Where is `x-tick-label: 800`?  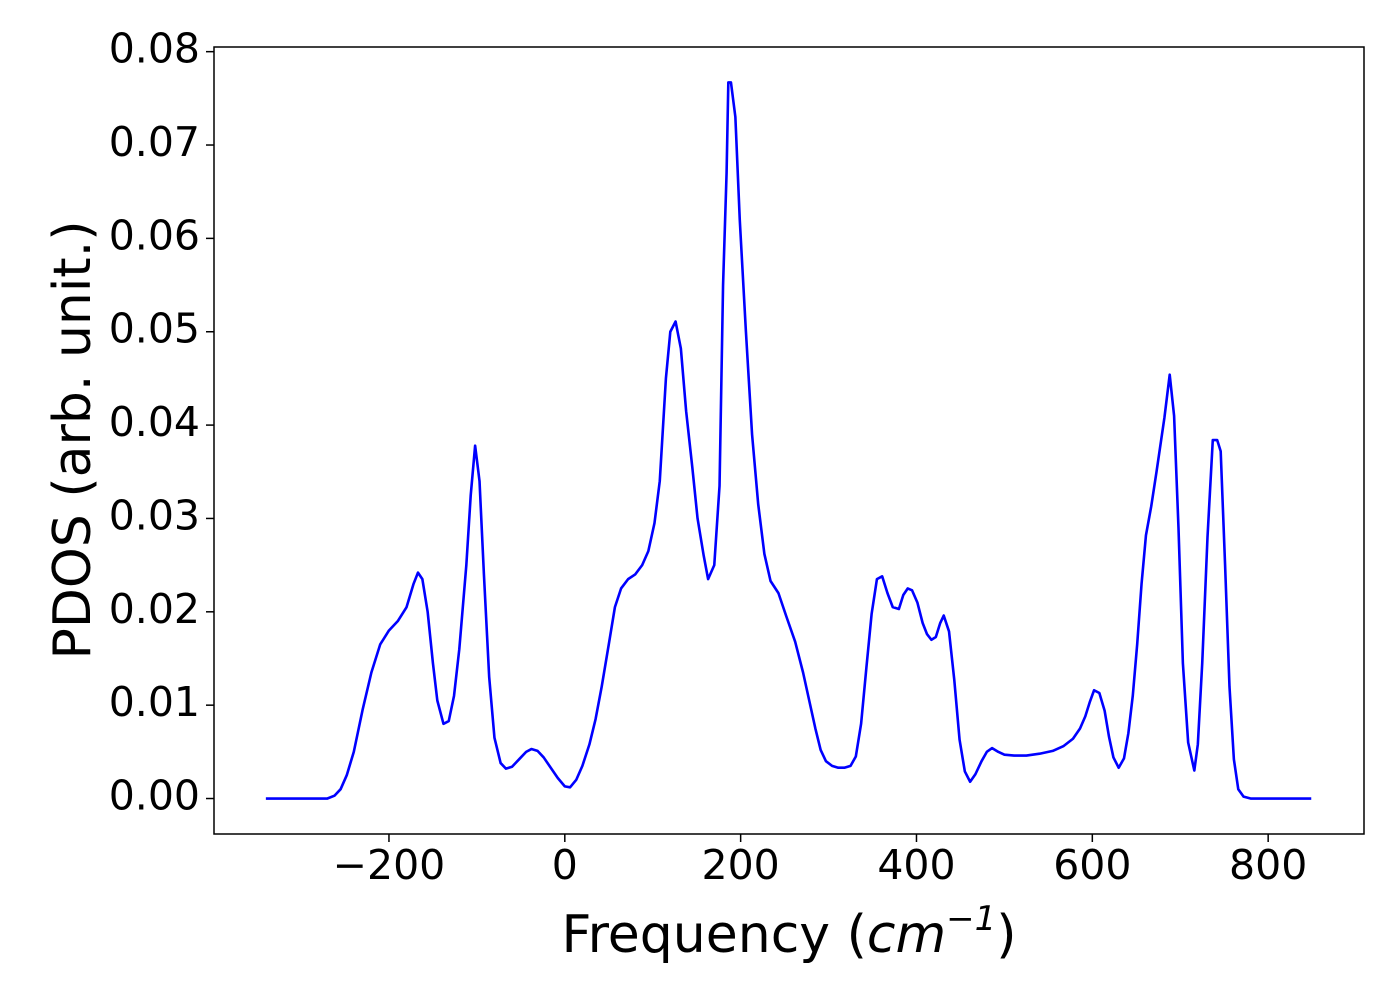 x-tick-label: 800 is located at coordinates (1268, 865).